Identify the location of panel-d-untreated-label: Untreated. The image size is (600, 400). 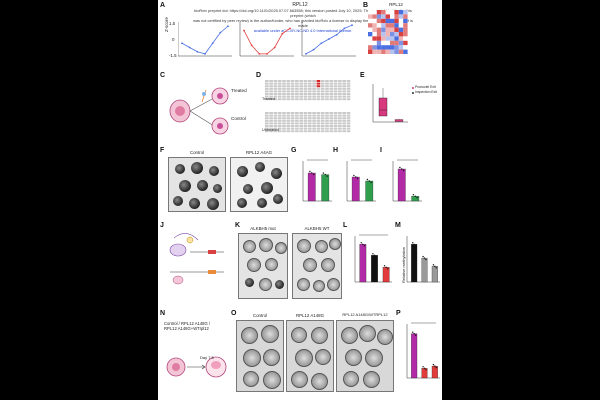
(270, 130).